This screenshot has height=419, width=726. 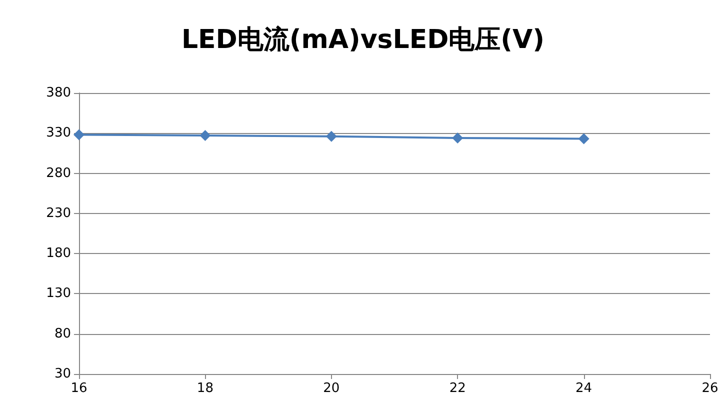 I want to click on x-tick-label: 18, so click(x=205, y=388).